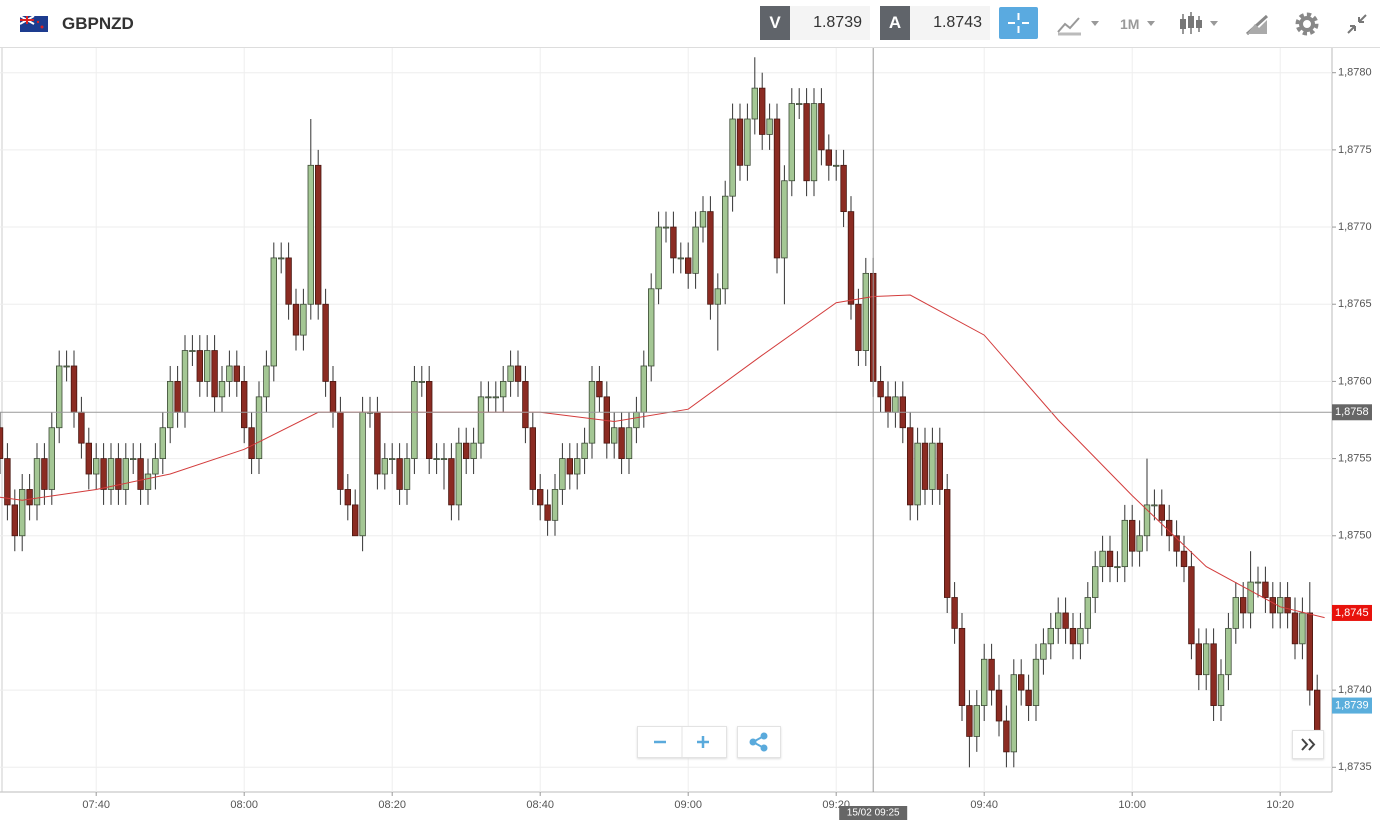 The height and width of the screenshot is (820, 1380). I want to click on collapse-button, so click(1357, 24).